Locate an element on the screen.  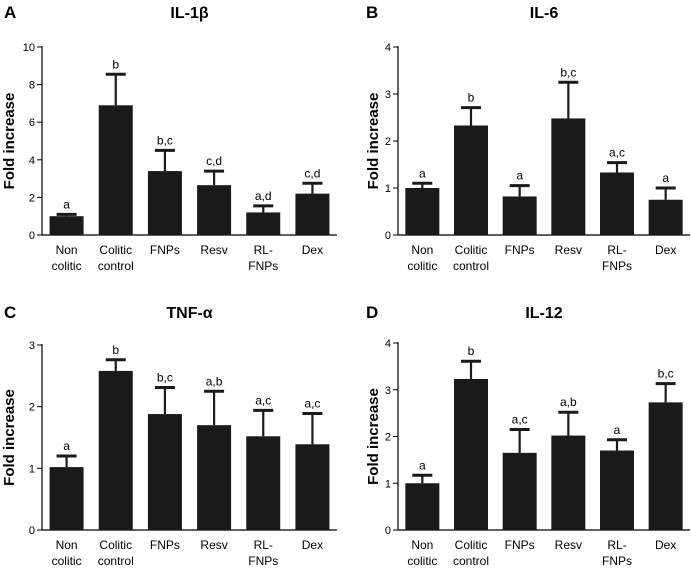
panel-letter: A is located at coordinates (10, 12).